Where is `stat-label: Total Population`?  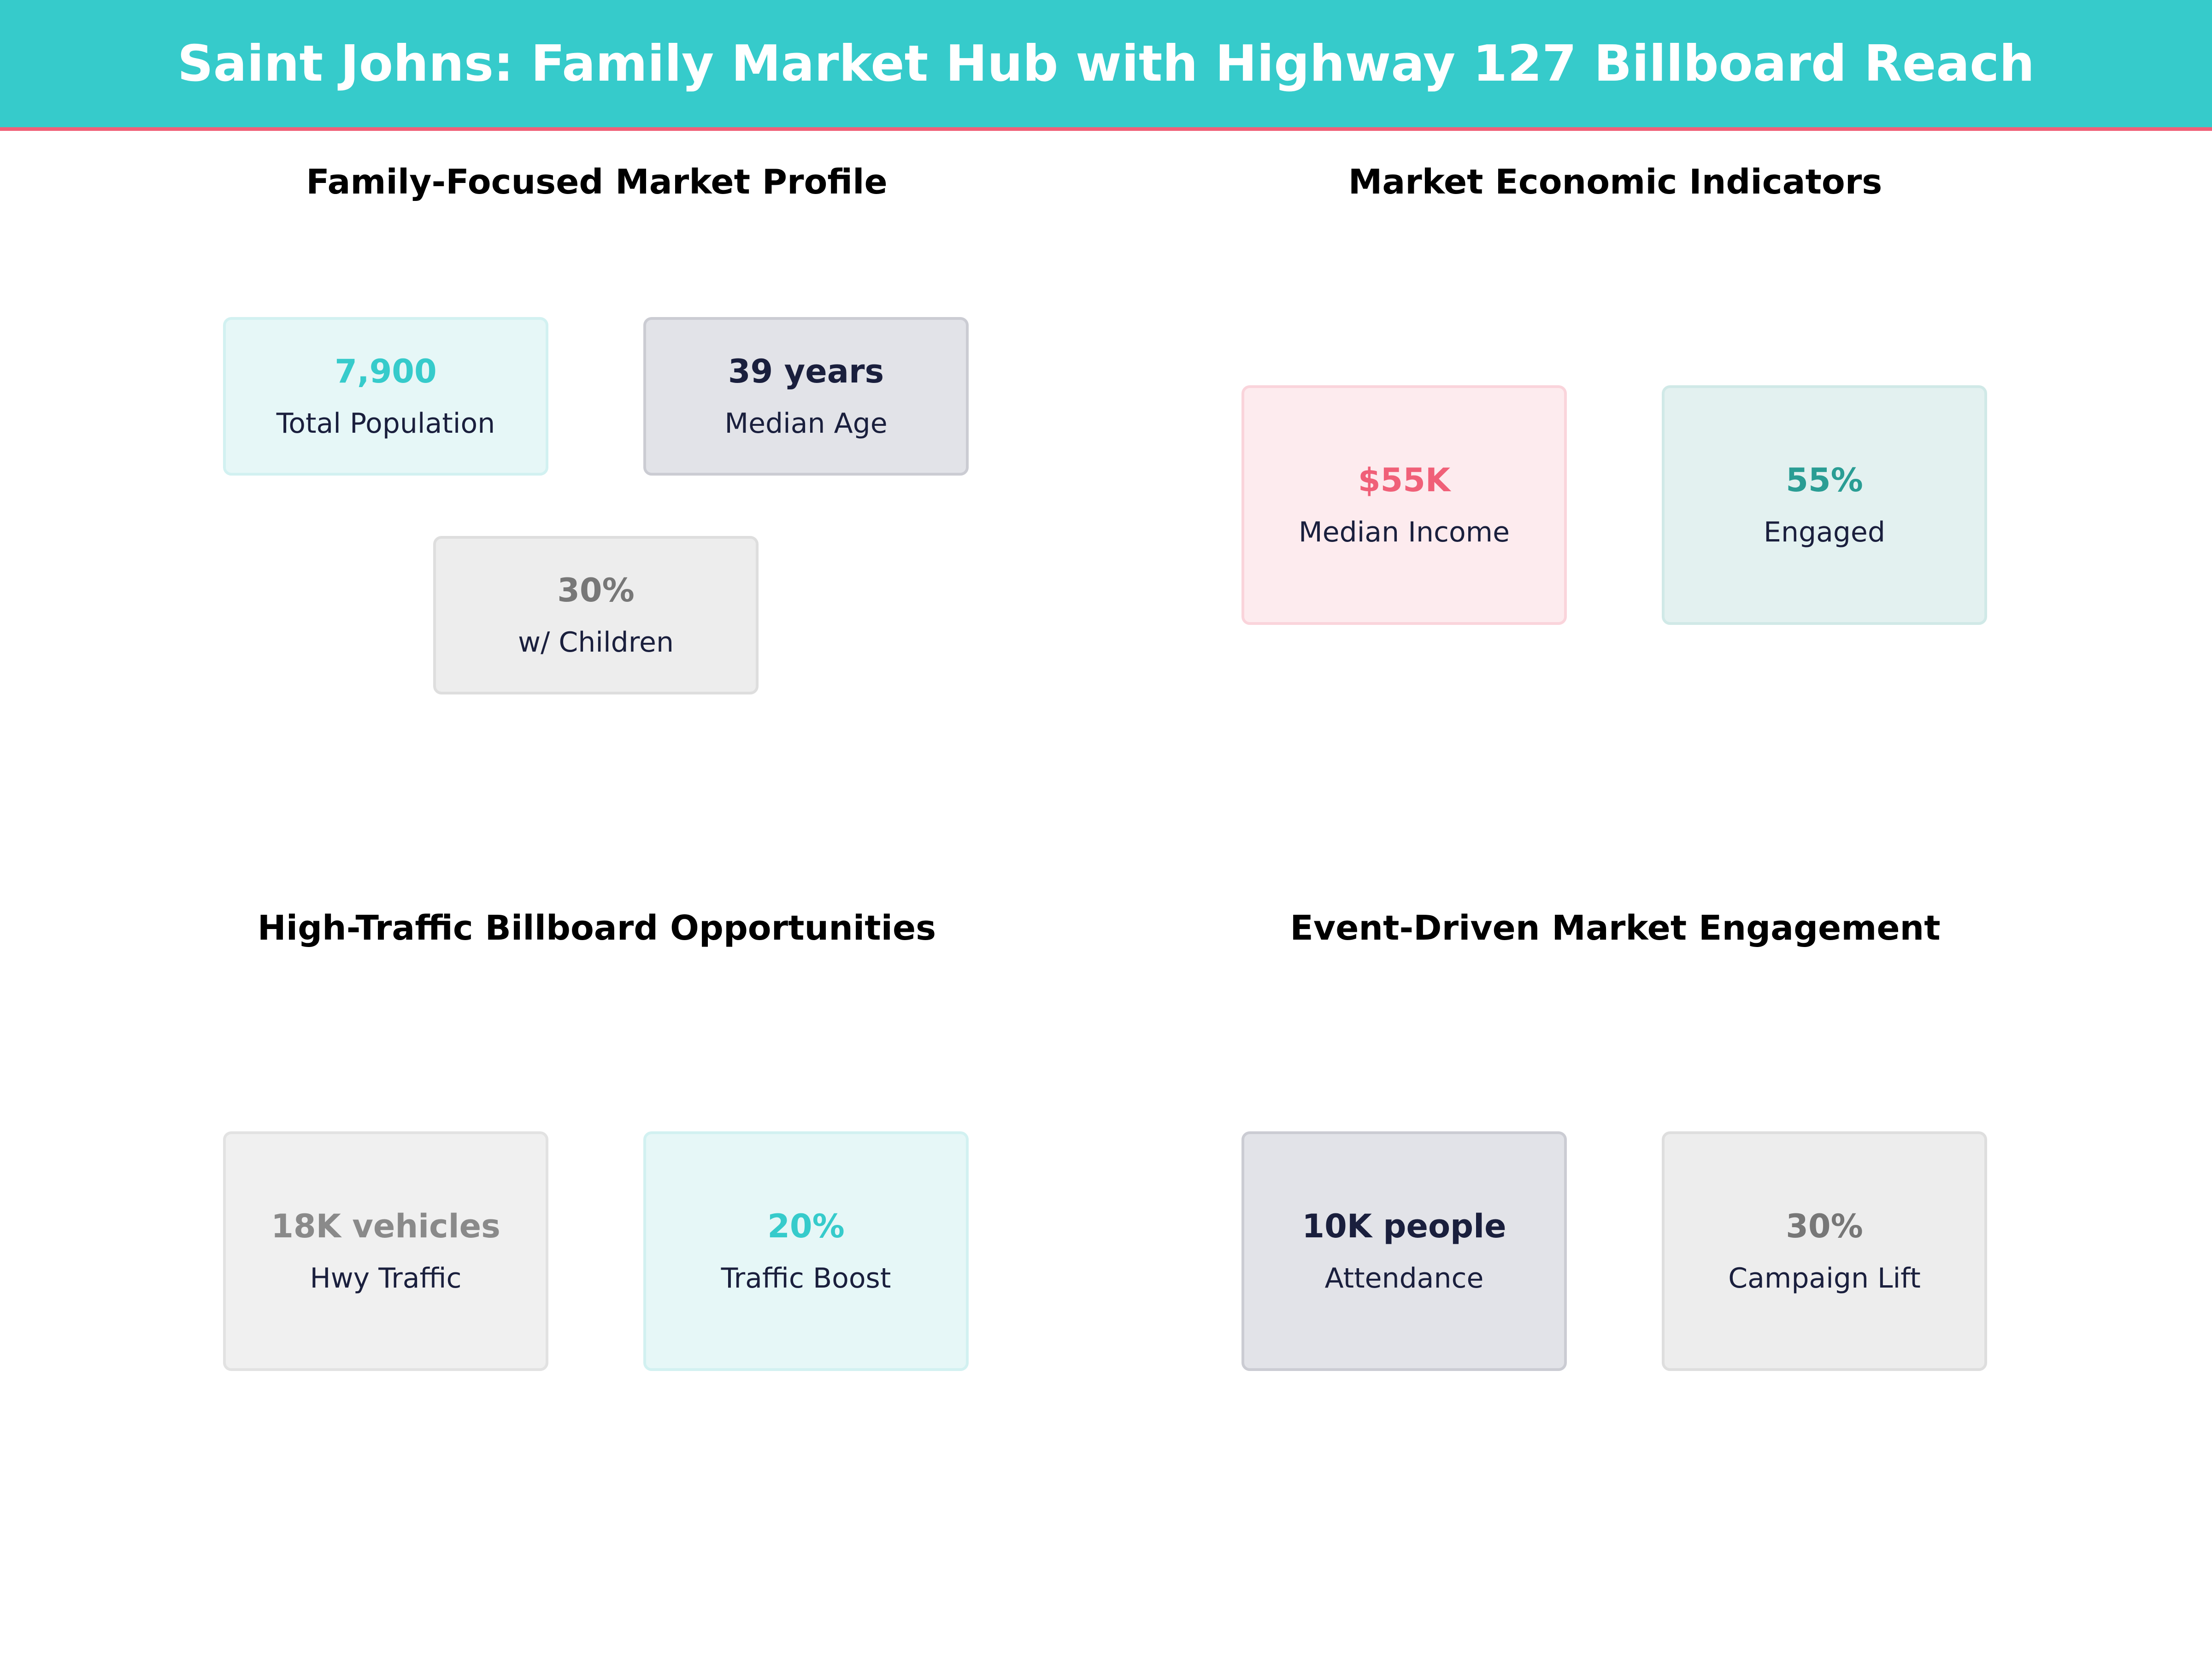
stat-label: Total Population is located at coordinates (385, 423).